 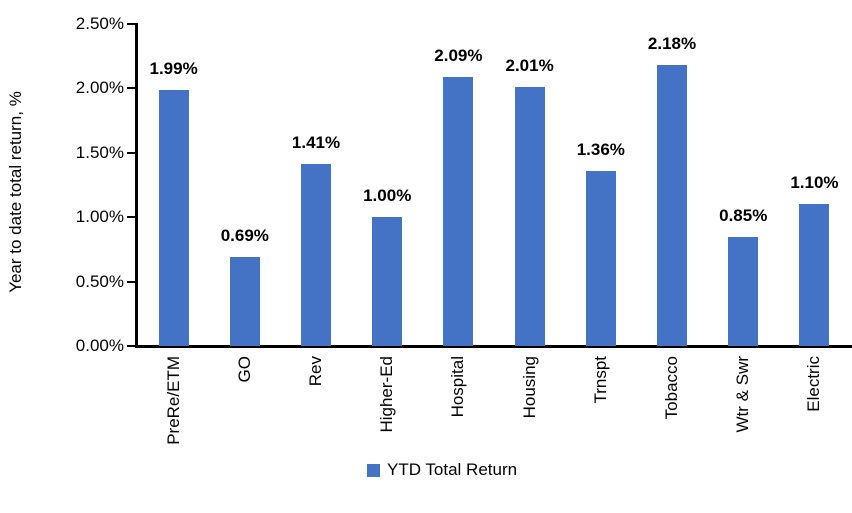 What do you see at coordinates (244, 301) in the screenshot?
I see `bar-GO` at bounding box center [244, 301].